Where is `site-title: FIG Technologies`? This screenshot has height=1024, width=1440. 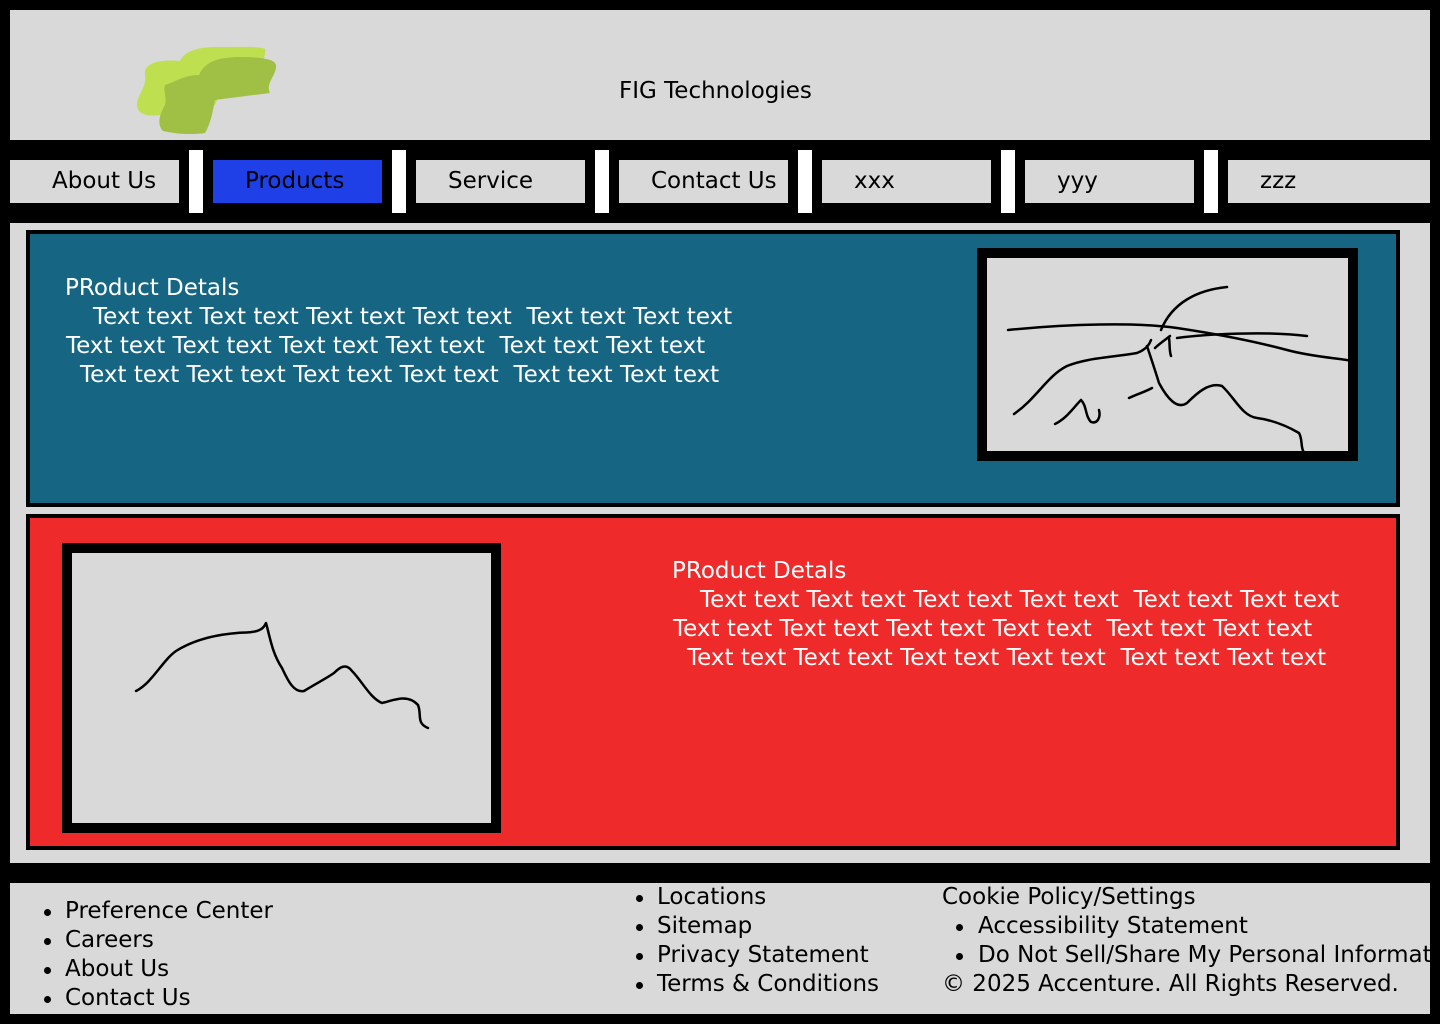
site-title: FIG Technologies is located at coordinates (715, 91).